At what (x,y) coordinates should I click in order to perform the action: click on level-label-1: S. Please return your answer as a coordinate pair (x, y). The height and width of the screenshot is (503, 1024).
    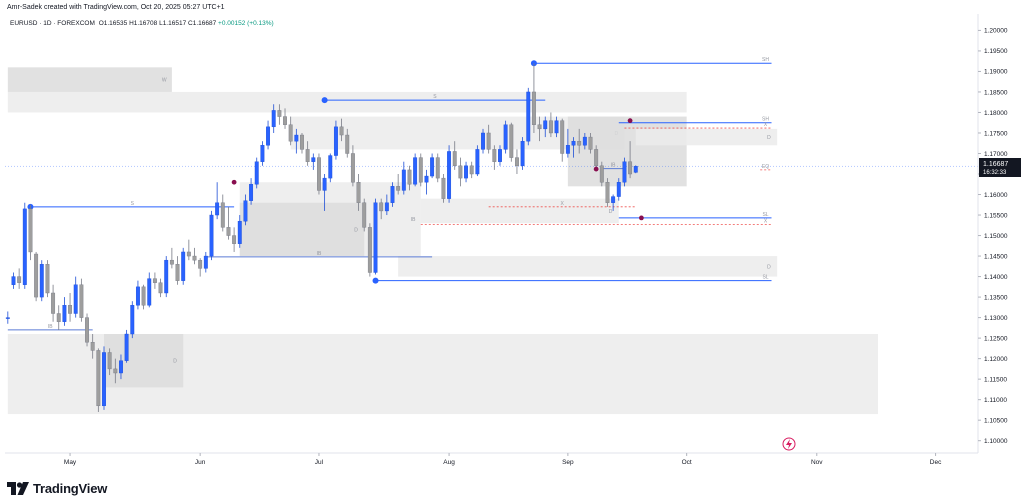
    Looking at the image, I should click on (435, 97).